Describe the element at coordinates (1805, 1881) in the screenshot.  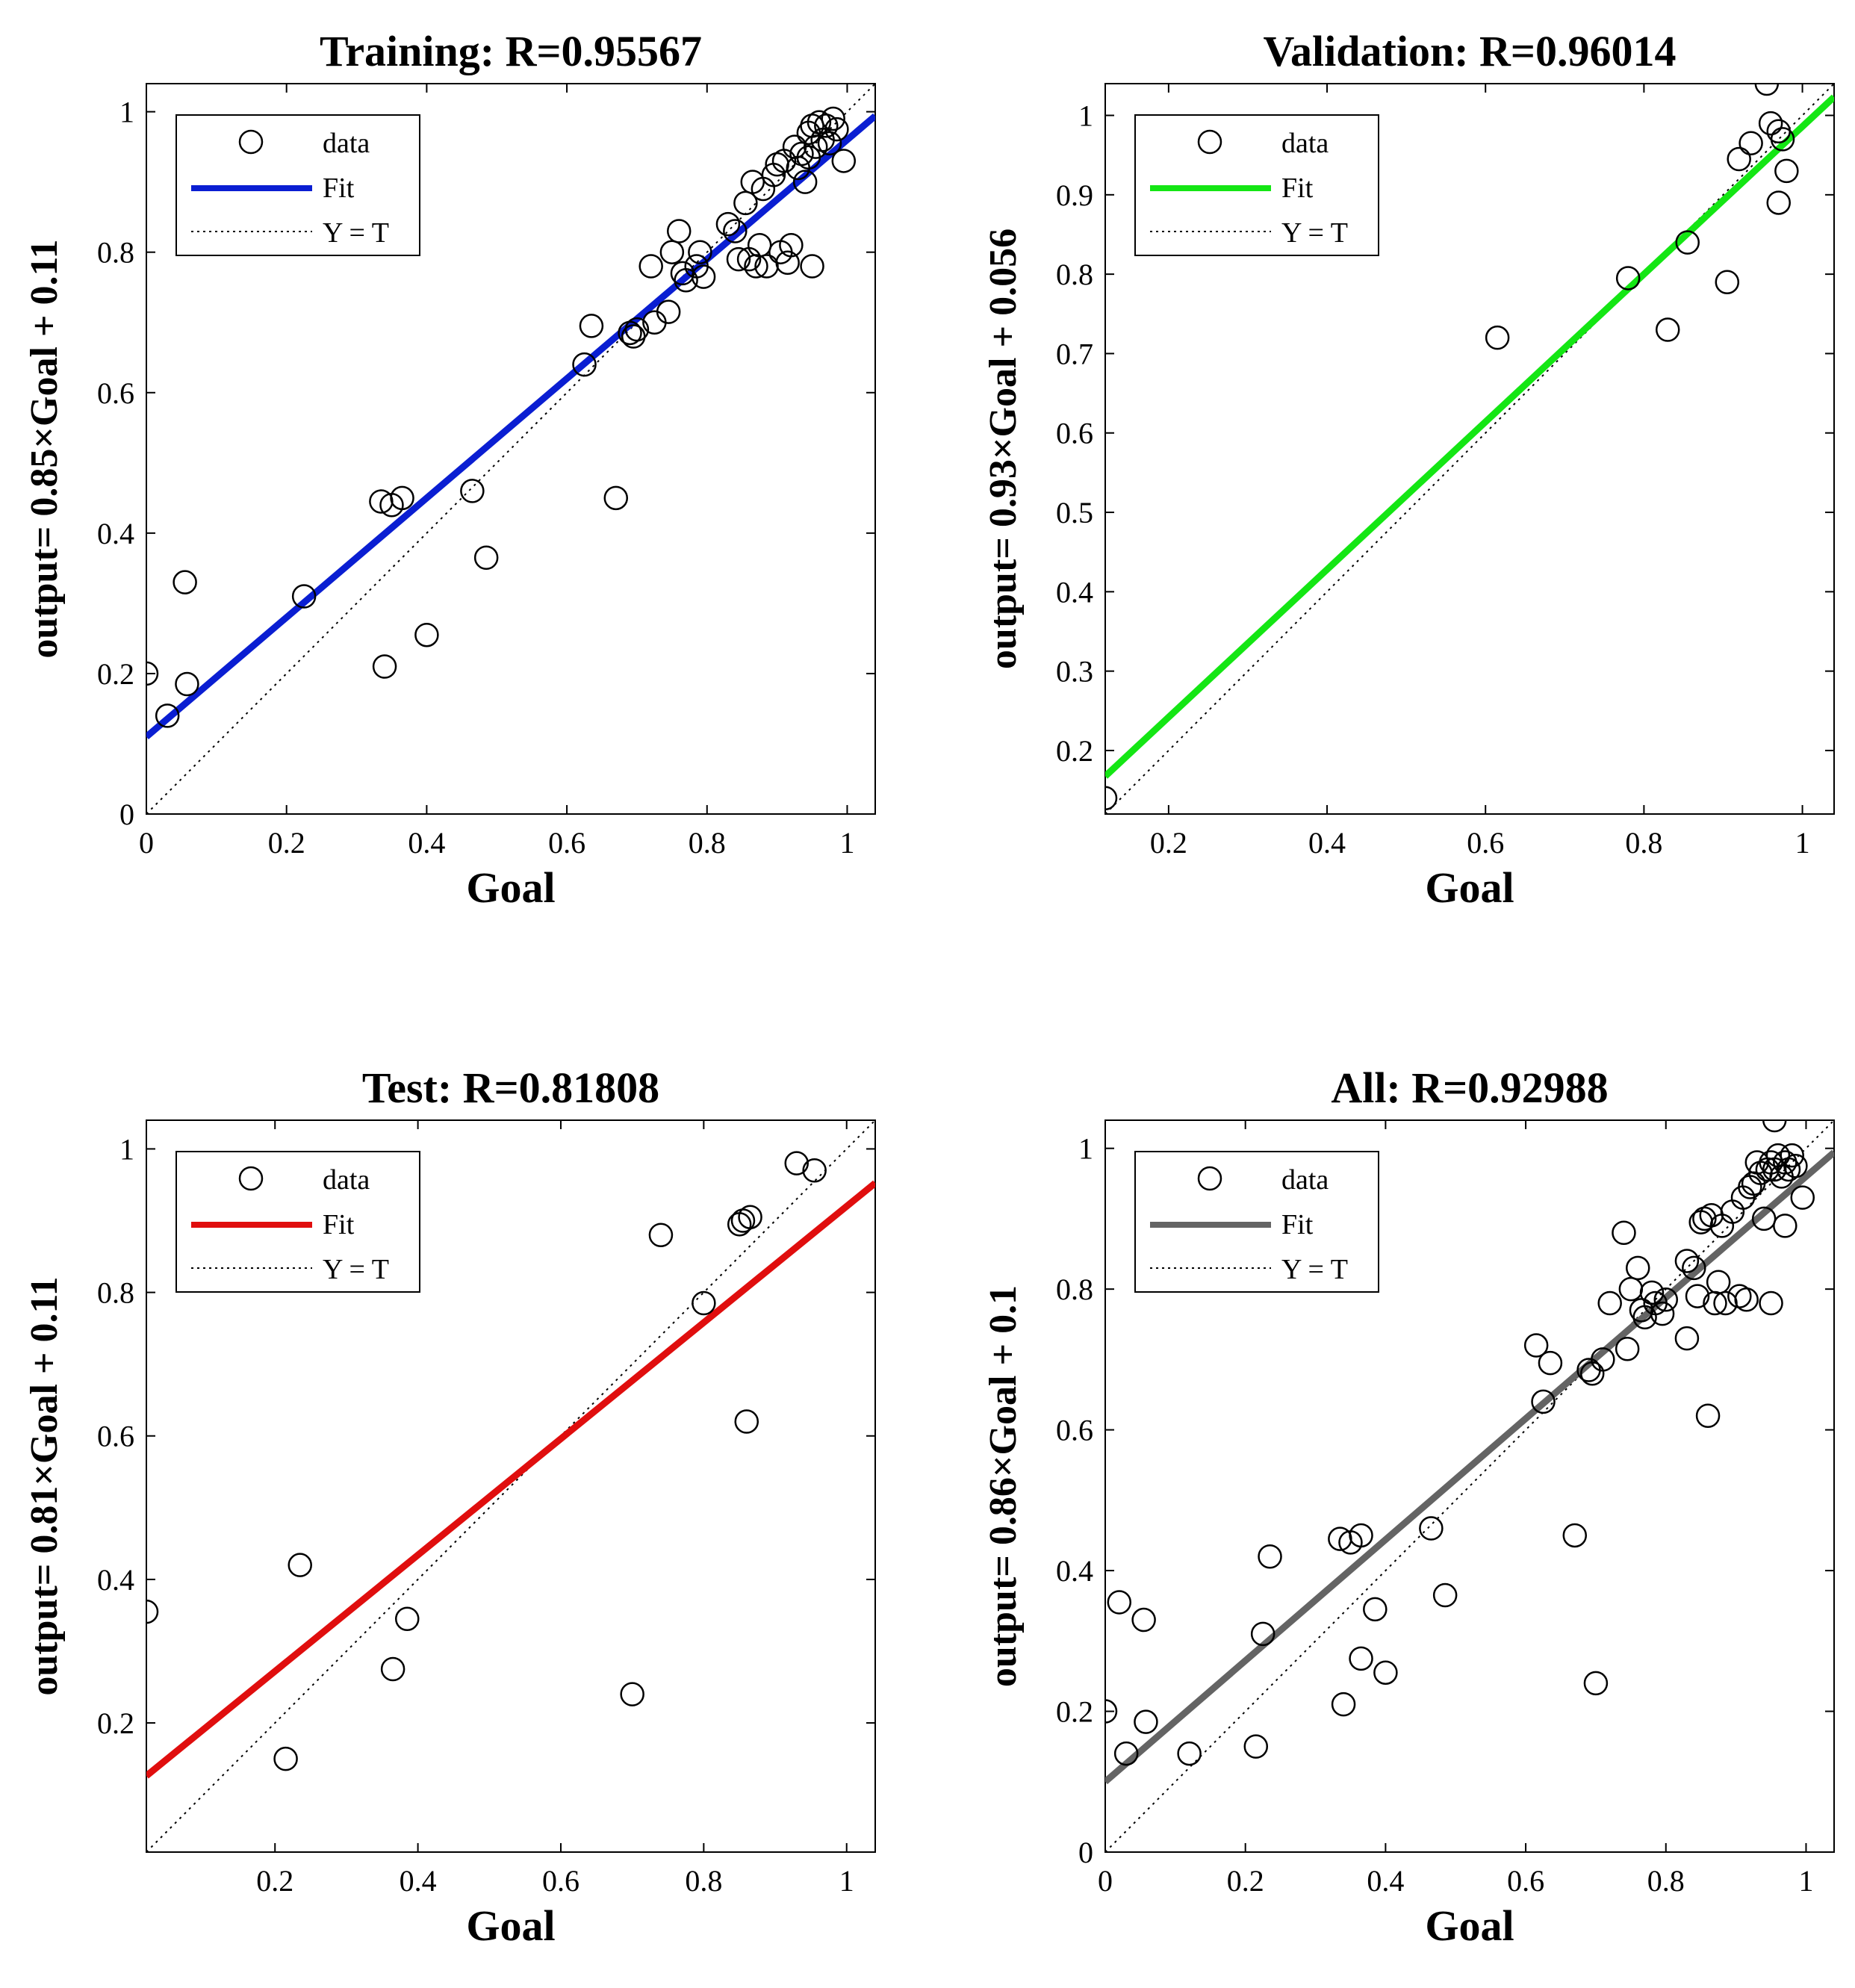
I see `all-xtick-label: 1` at that location.